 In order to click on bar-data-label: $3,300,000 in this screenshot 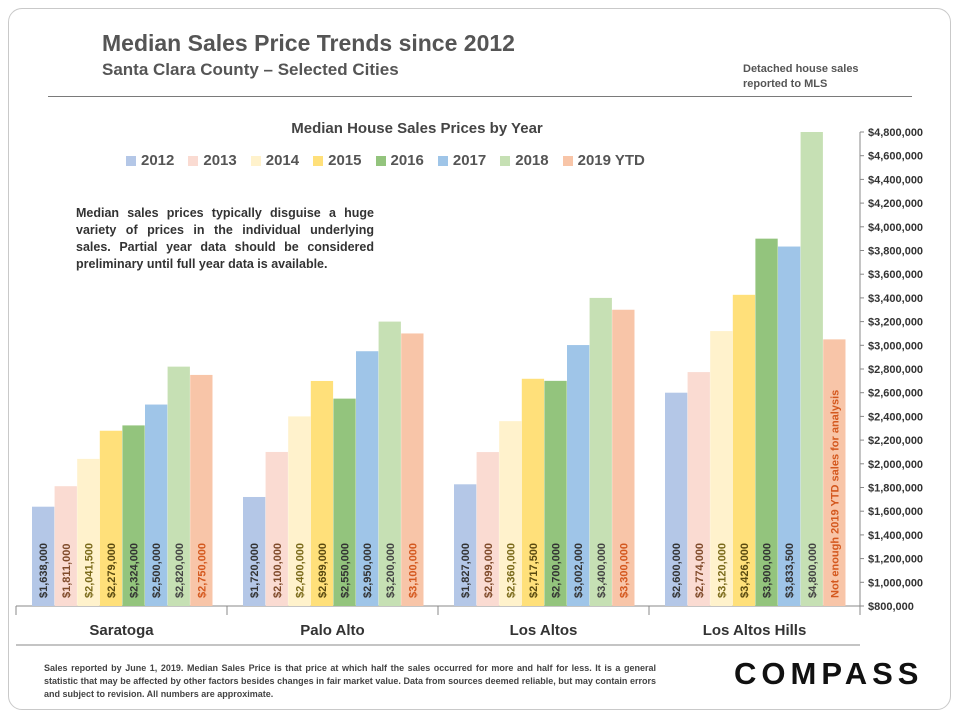, I will do `click(624, 570)`.